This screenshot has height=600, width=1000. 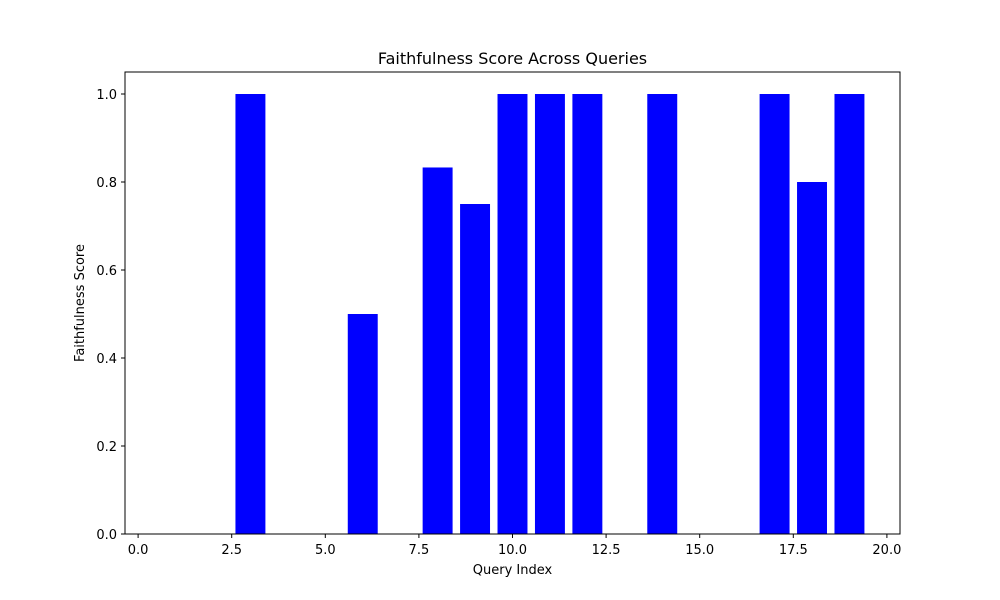 What do you see at coordinates (231, 550) in the screenshot?
I see `x-tick-label: 2.5` at bounding box center [231, 550].